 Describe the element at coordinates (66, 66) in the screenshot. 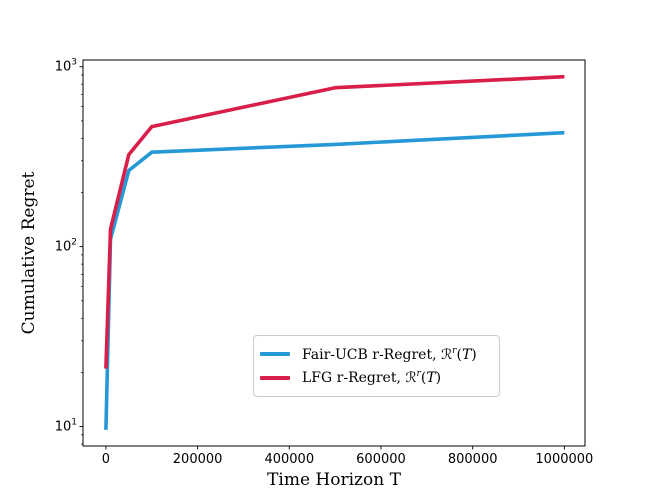

I see `y-tick-label: 10³` at that location.